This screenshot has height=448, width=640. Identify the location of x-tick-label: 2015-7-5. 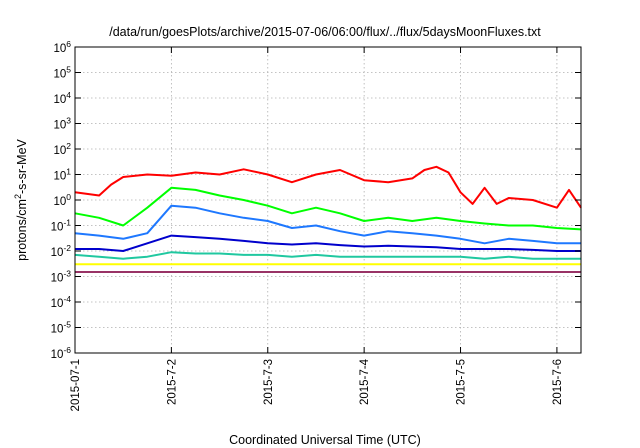
(462, 382).